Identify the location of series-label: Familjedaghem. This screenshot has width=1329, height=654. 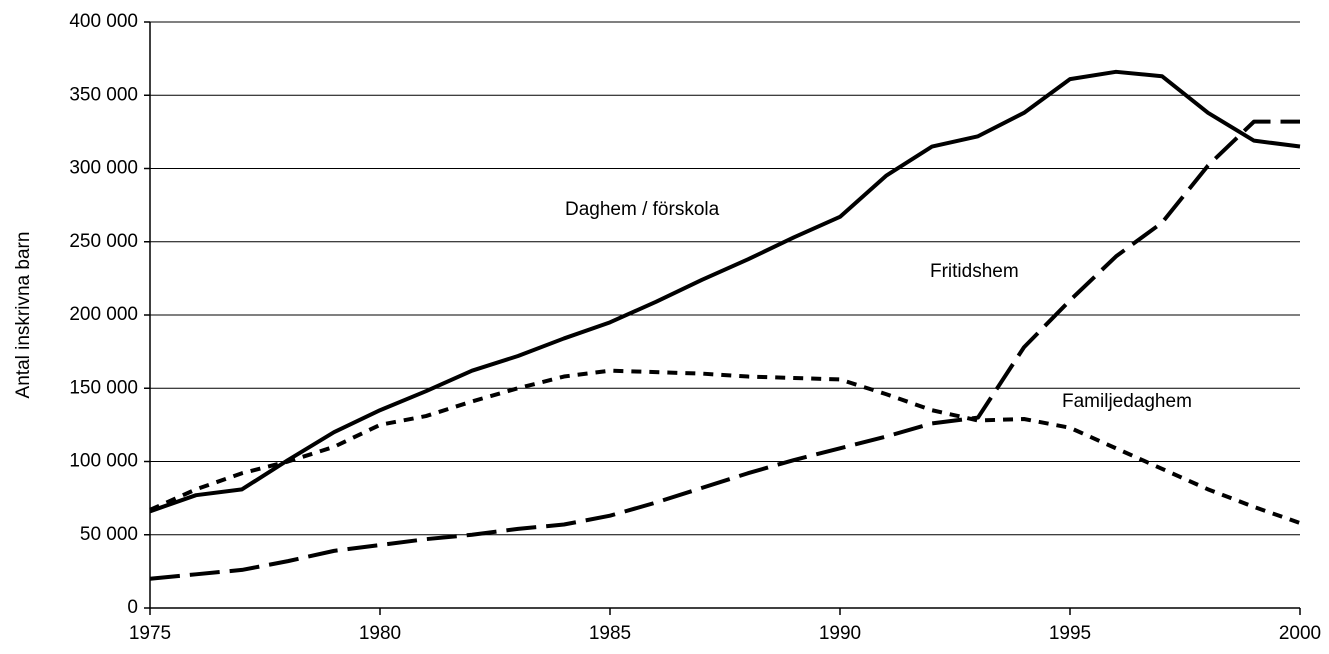
(1127, 401).